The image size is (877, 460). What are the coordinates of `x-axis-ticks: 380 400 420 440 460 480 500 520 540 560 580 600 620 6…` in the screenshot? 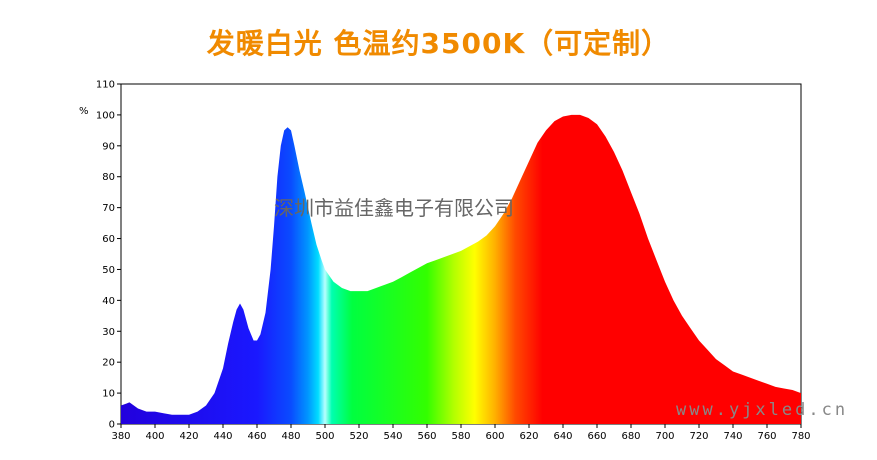 It's located at (461, 433).